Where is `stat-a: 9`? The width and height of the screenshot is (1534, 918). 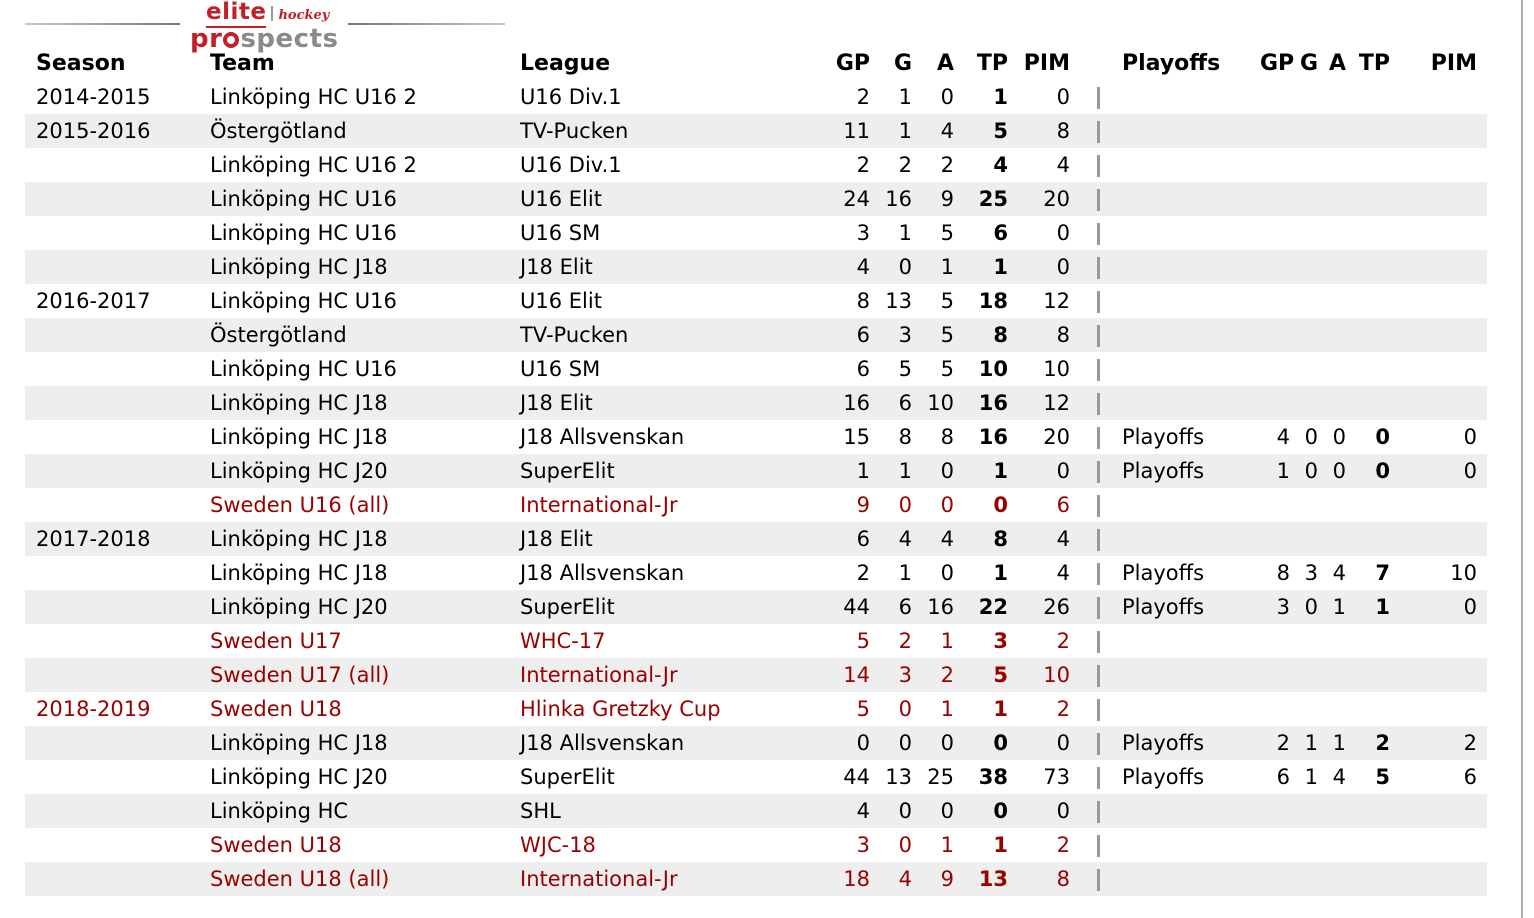
stat-a: 9 is located at coordinates (947, 879).